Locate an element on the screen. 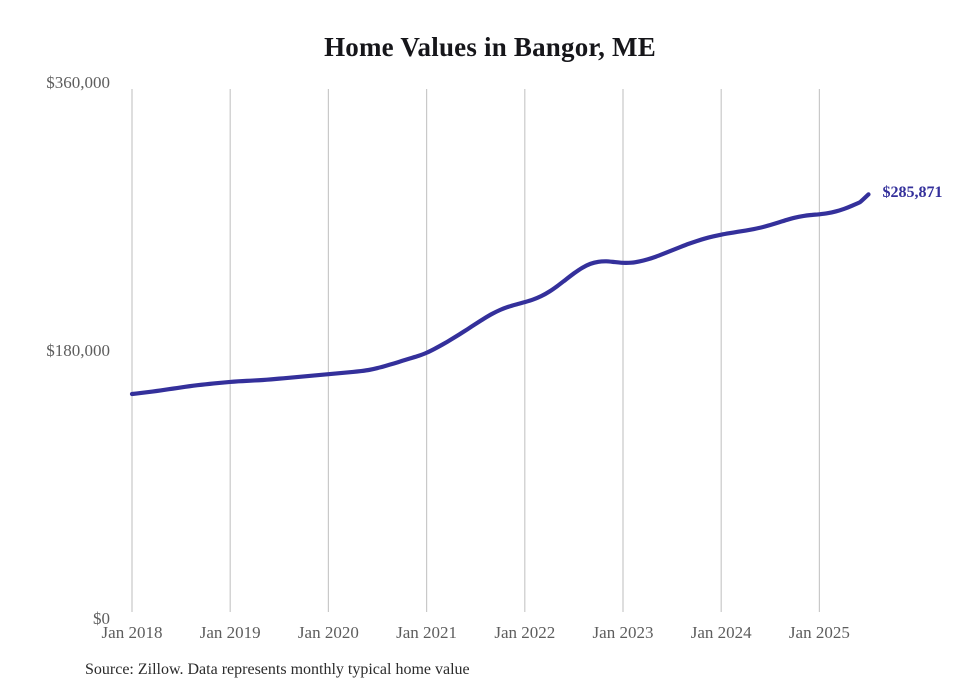 This screenshot has height=699, width=980. y-axis-tick-label: $360,000 is located at coordinates (78, 82).